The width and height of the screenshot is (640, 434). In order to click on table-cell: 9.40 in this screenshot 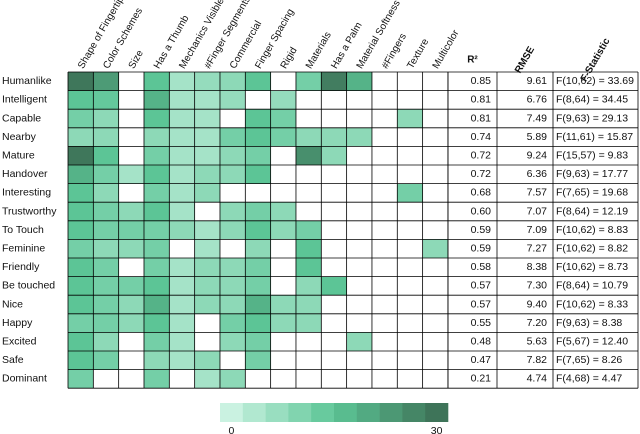, I will do `click(537, 304)`.